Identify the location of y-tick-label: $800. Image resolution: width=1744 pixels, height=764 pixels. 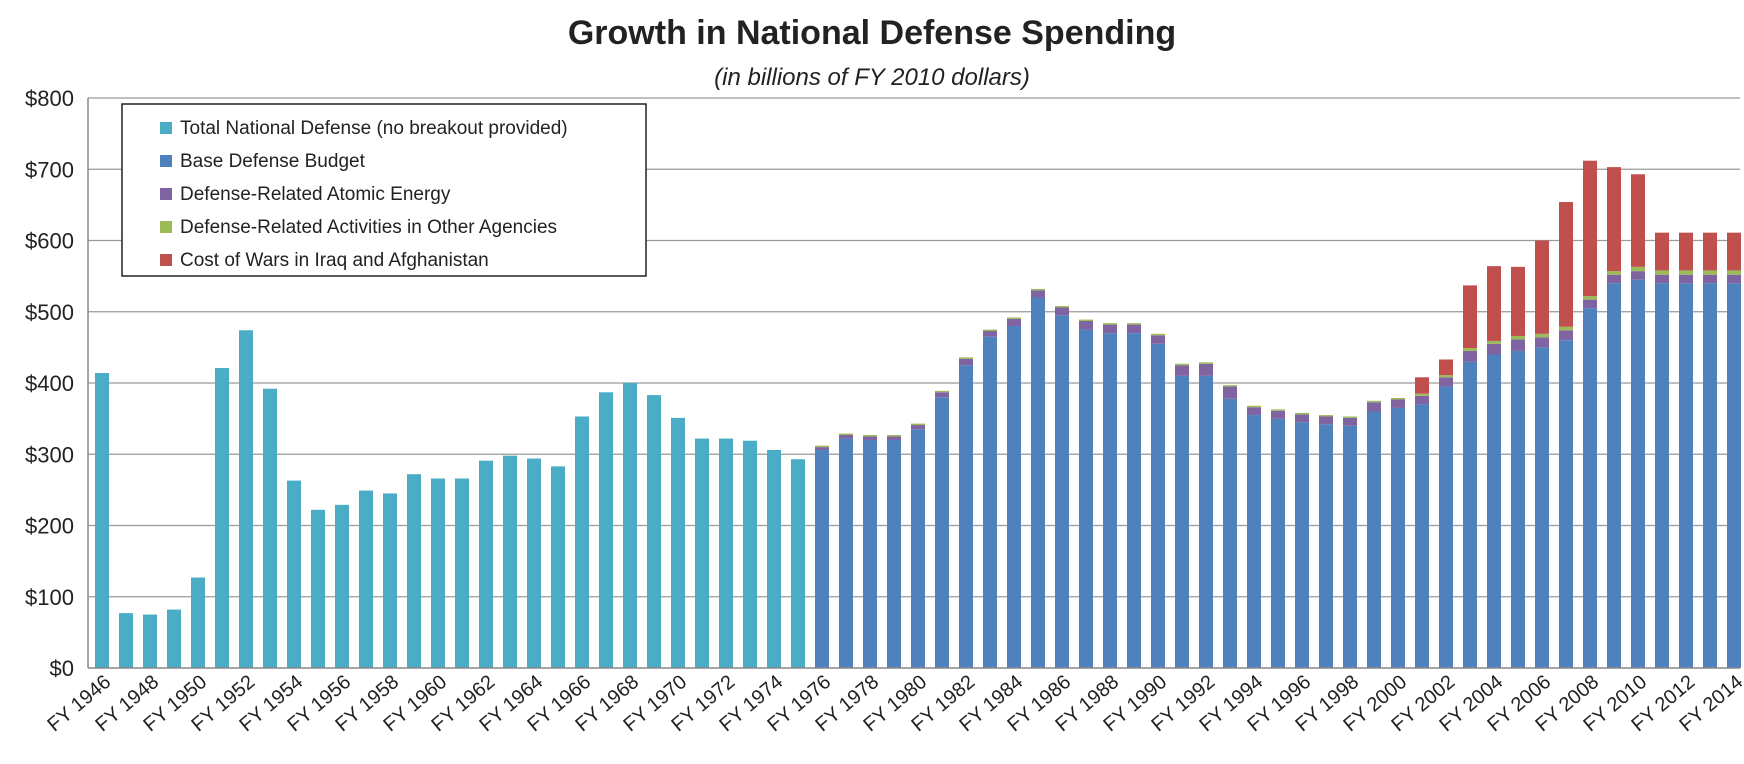
(49, 98).